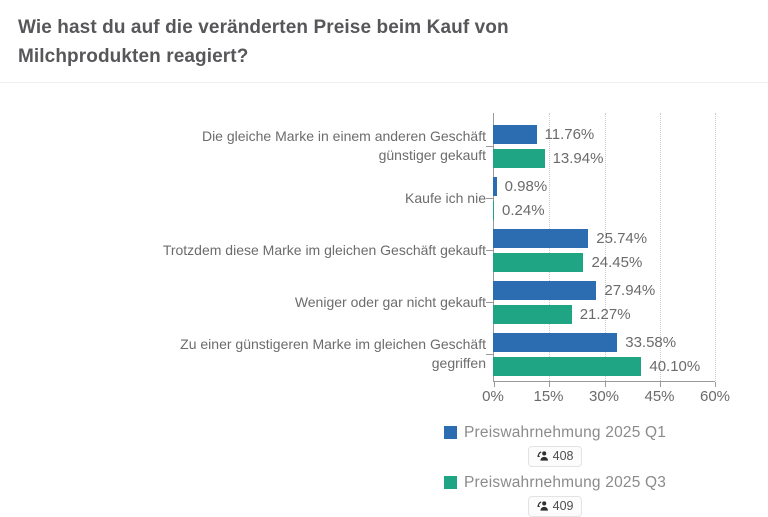  I want to click on bar-row: 25.74%, so click(628, 238).